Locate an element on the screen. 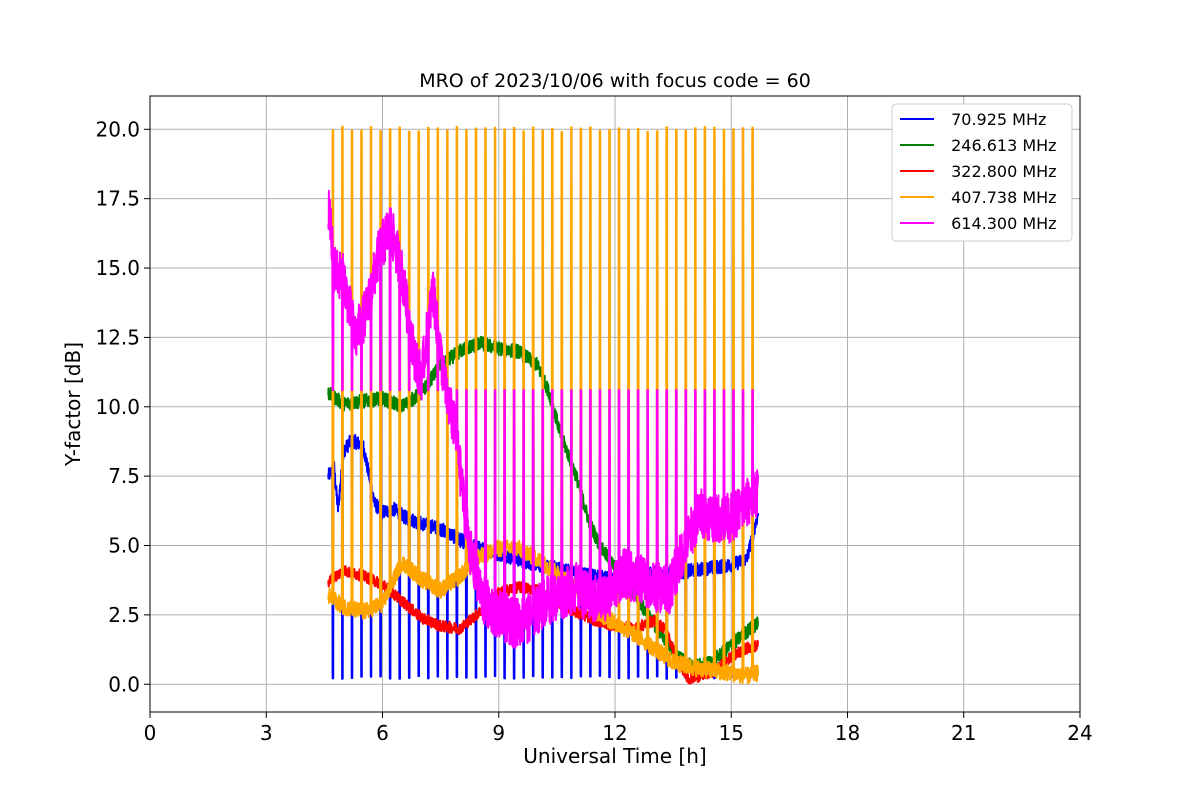  y-tick-label: 2.5 is located at coordinates (124, 615).